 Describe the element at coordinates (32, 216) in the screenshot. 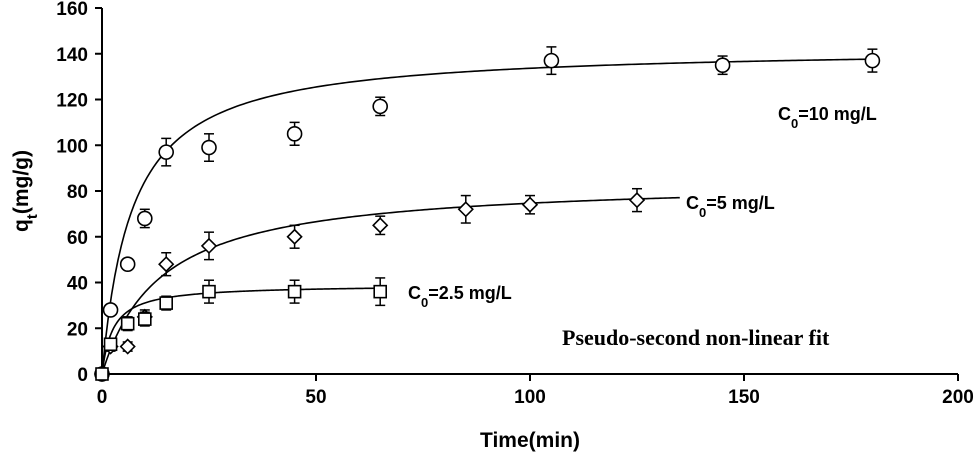

I see `y-axis-title-sub: t` at that location.